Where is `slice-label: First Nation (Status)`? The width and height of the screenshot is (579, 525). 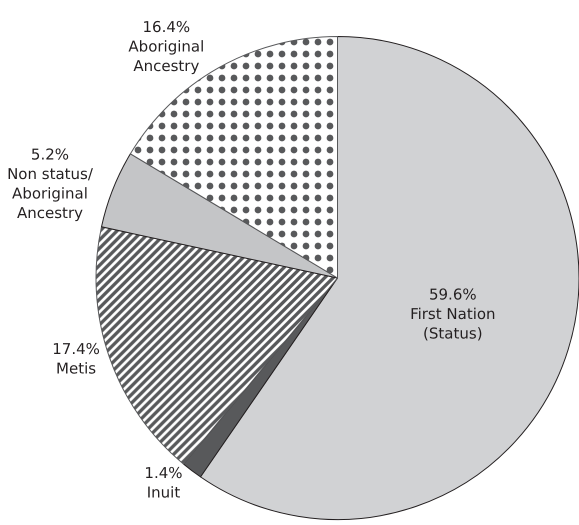
slice-label: First Nation (Status) is located at coordinates (453, 323).